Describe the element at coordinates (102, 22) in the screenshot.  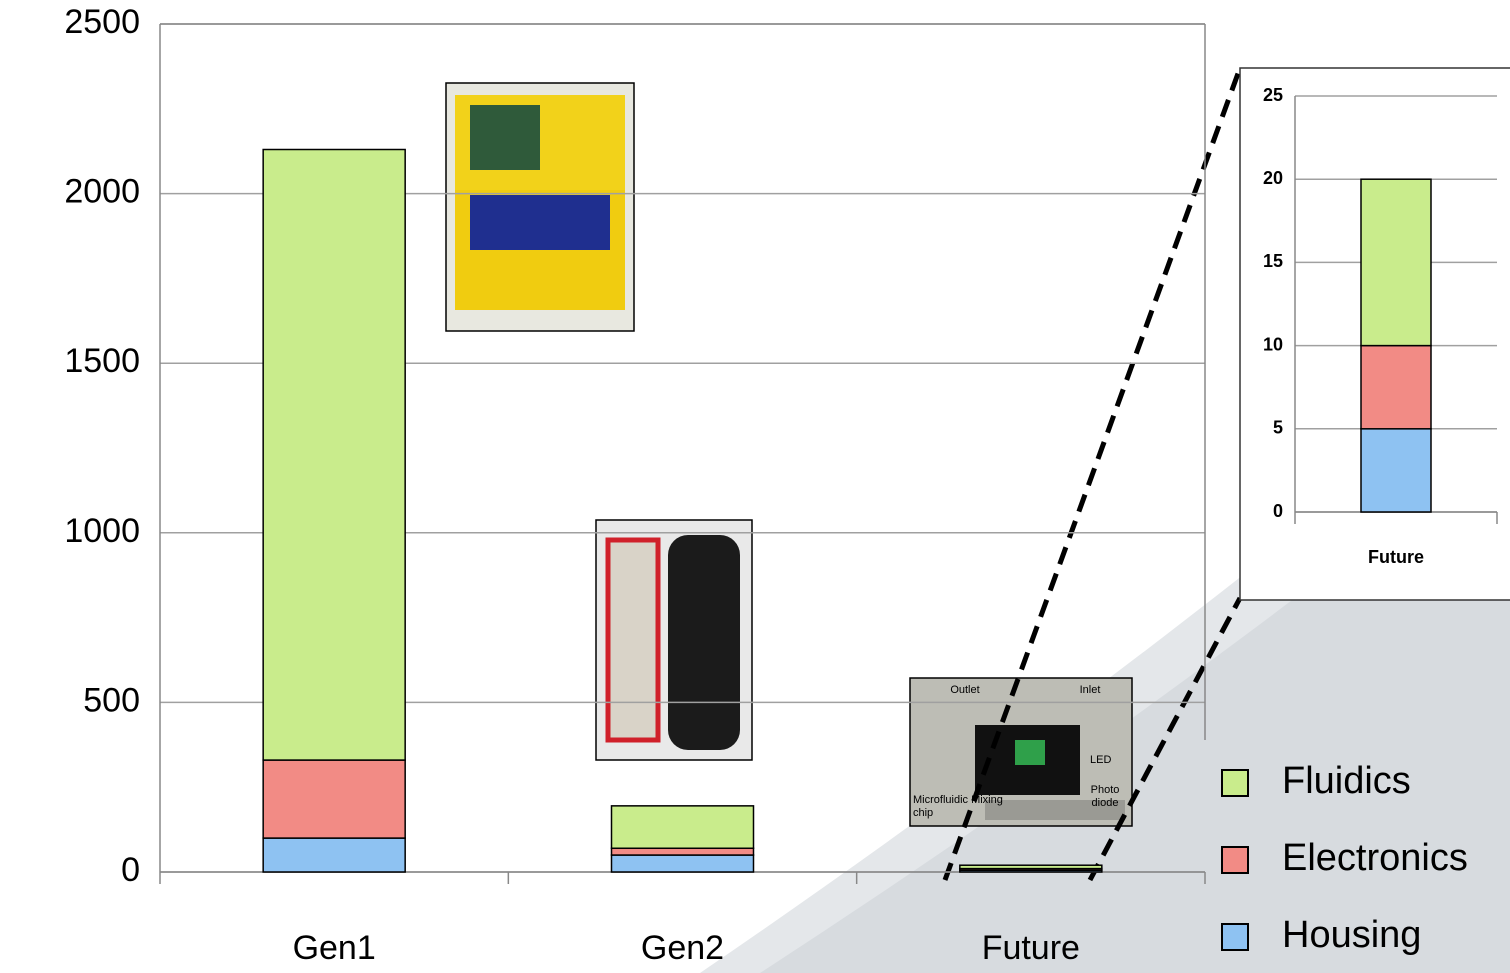
I see `y-tick-label: 2500` at that location.